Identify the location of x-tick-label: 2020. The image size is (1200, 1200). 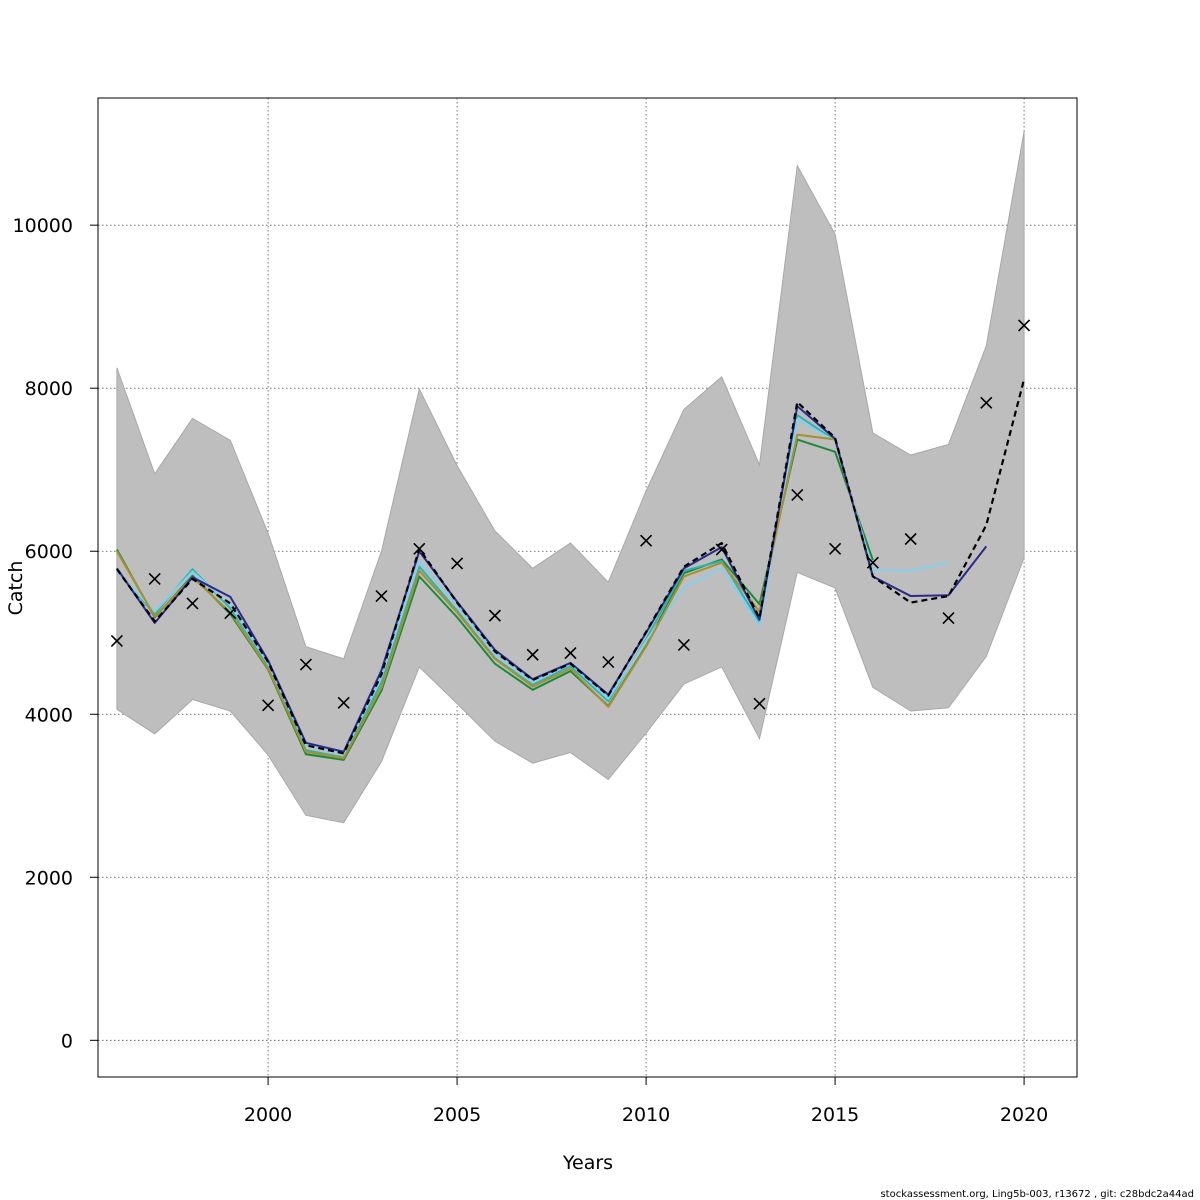
(1024, 1115).